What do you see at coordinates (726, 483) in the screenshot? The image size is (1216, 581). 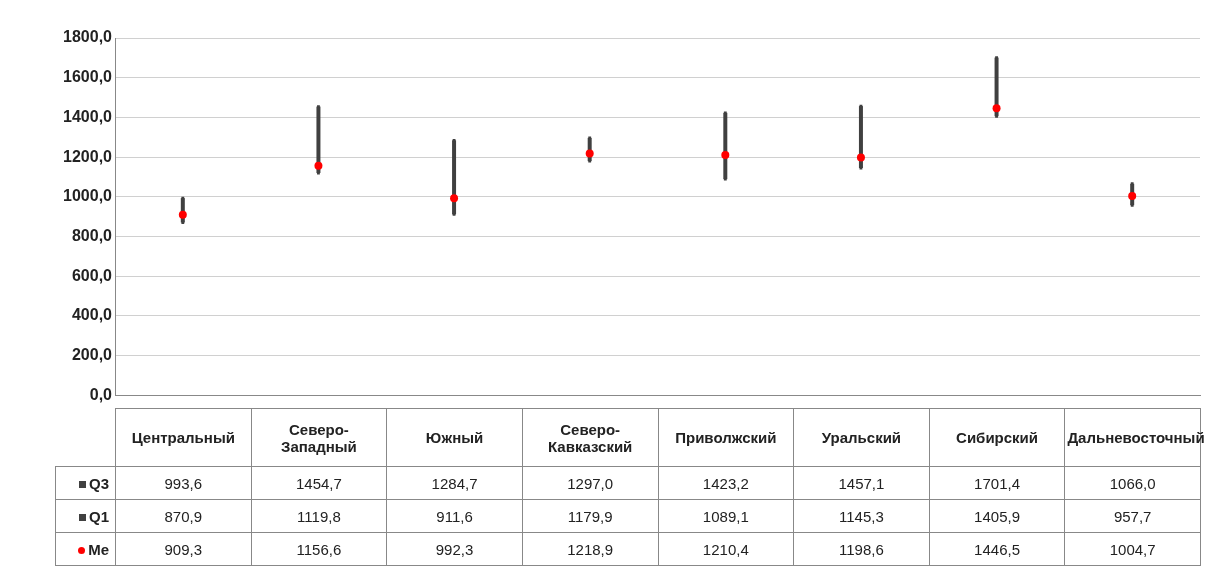 I see `data-label: 1423,2` at bounding box center [726, 483].